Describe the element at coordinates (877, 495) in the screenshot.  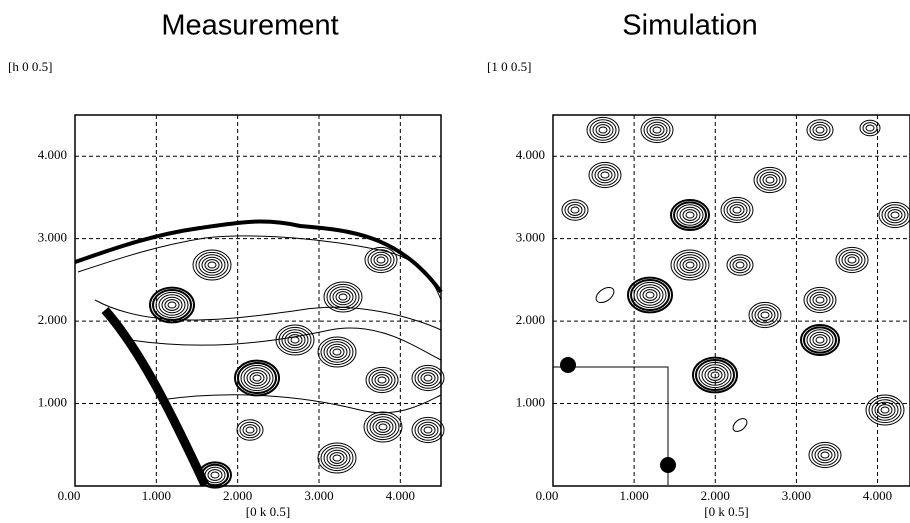
I see `x-tick-label: 4.000` at that location.